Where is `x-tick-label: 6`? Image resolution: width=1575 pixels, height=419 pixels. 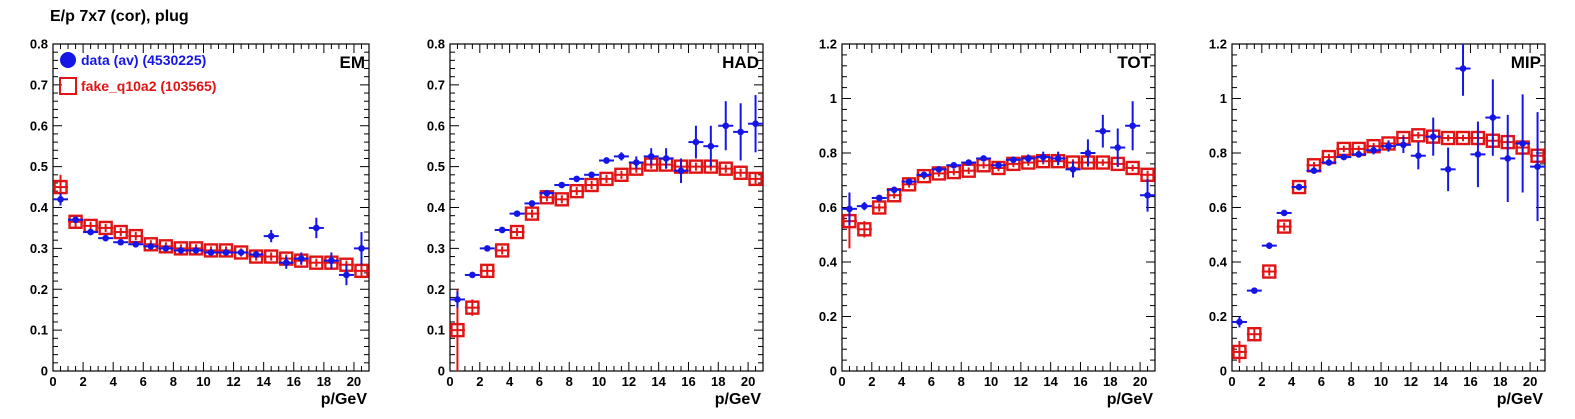 x-tick-label: 6 is located at coordinates (931, 381).